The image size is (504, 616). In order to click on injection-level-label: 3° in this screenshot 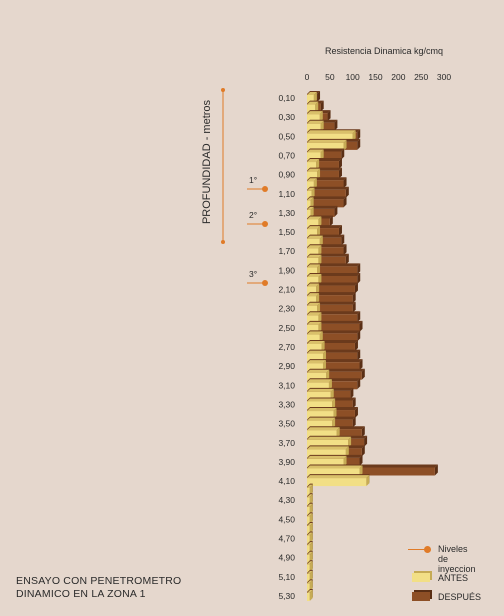, I will do `click(253, 274)`.